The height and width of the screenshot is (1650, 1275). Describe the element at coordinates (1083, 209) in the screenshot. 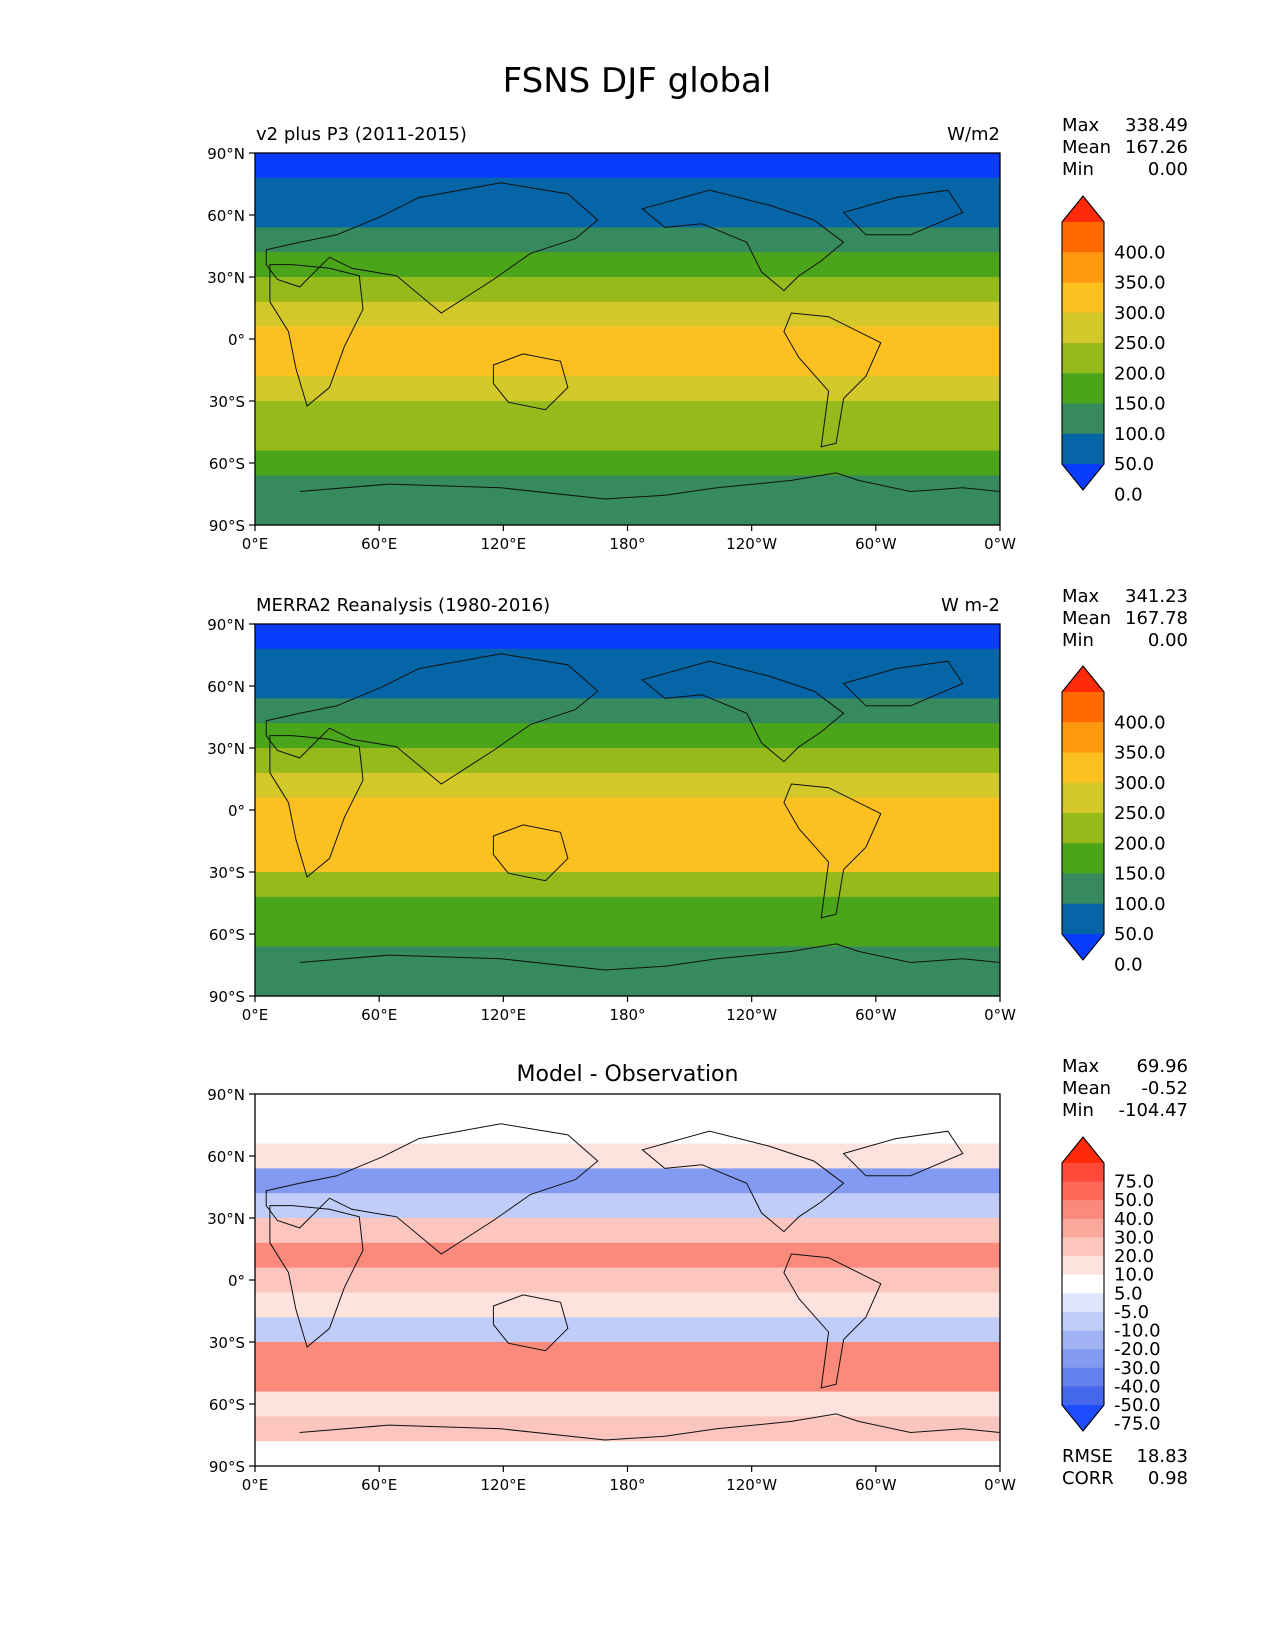

I see `colorbar-extend-max` at that location.